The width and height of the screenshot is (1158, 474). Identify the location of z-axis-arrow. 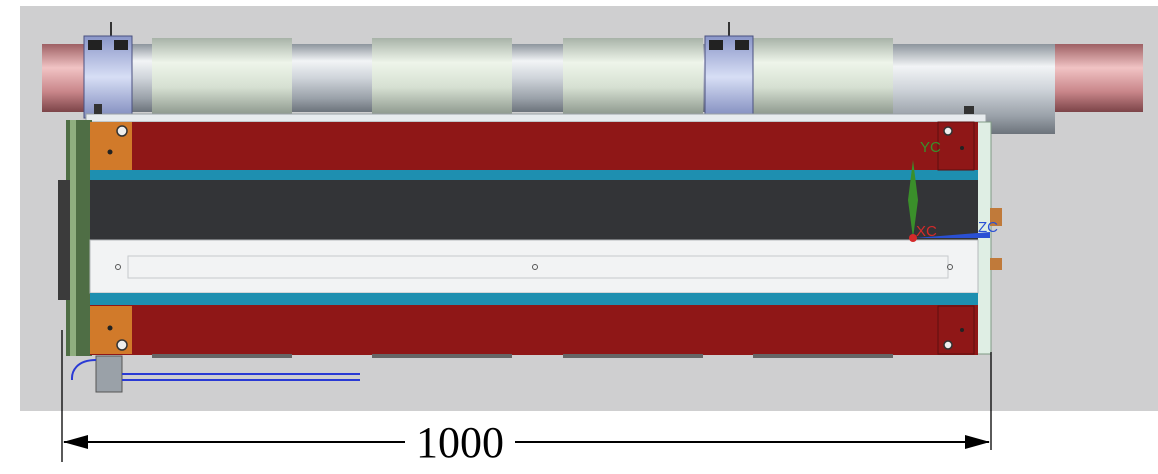
(952, 235).